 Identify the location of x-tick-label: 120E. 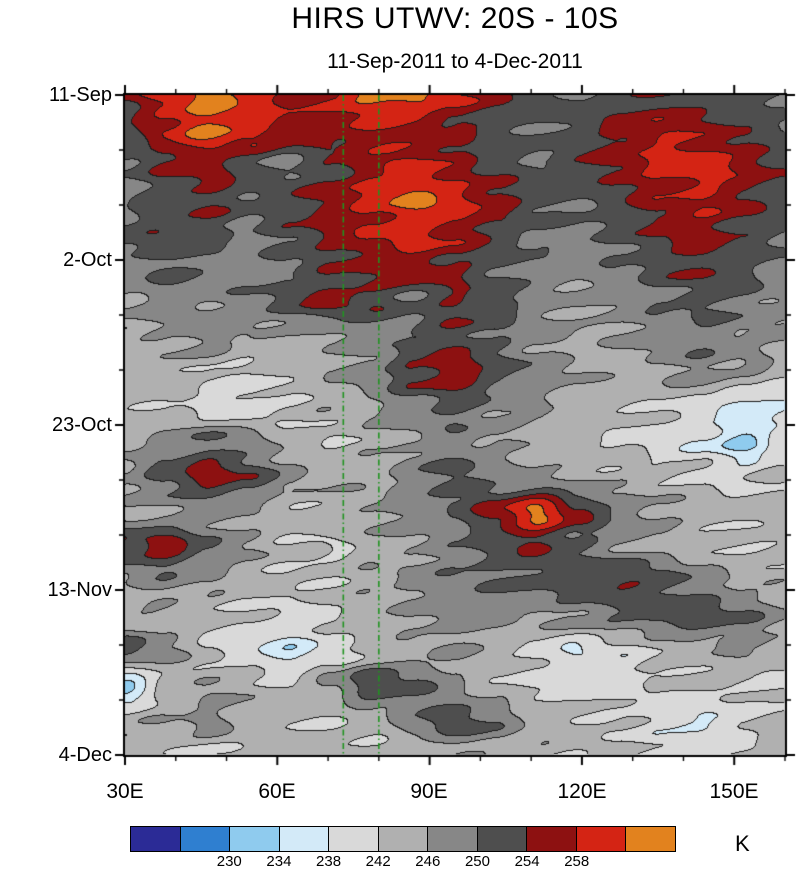
(582, 791).